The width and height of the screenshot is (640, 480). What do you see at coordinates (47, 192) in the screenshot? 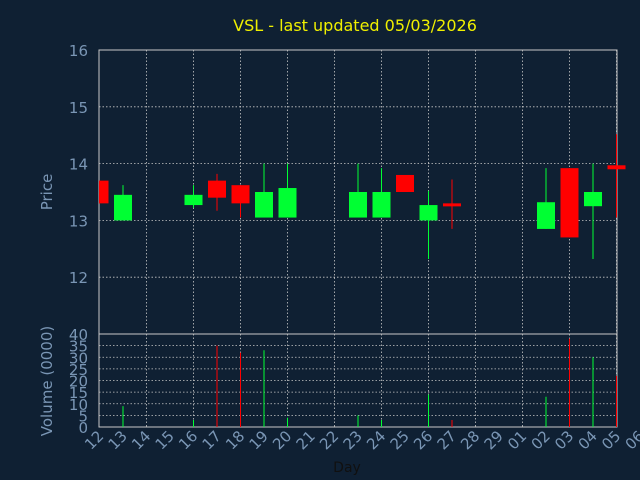
I see `price-axis-label: Price` at bounding box center [47, 192].